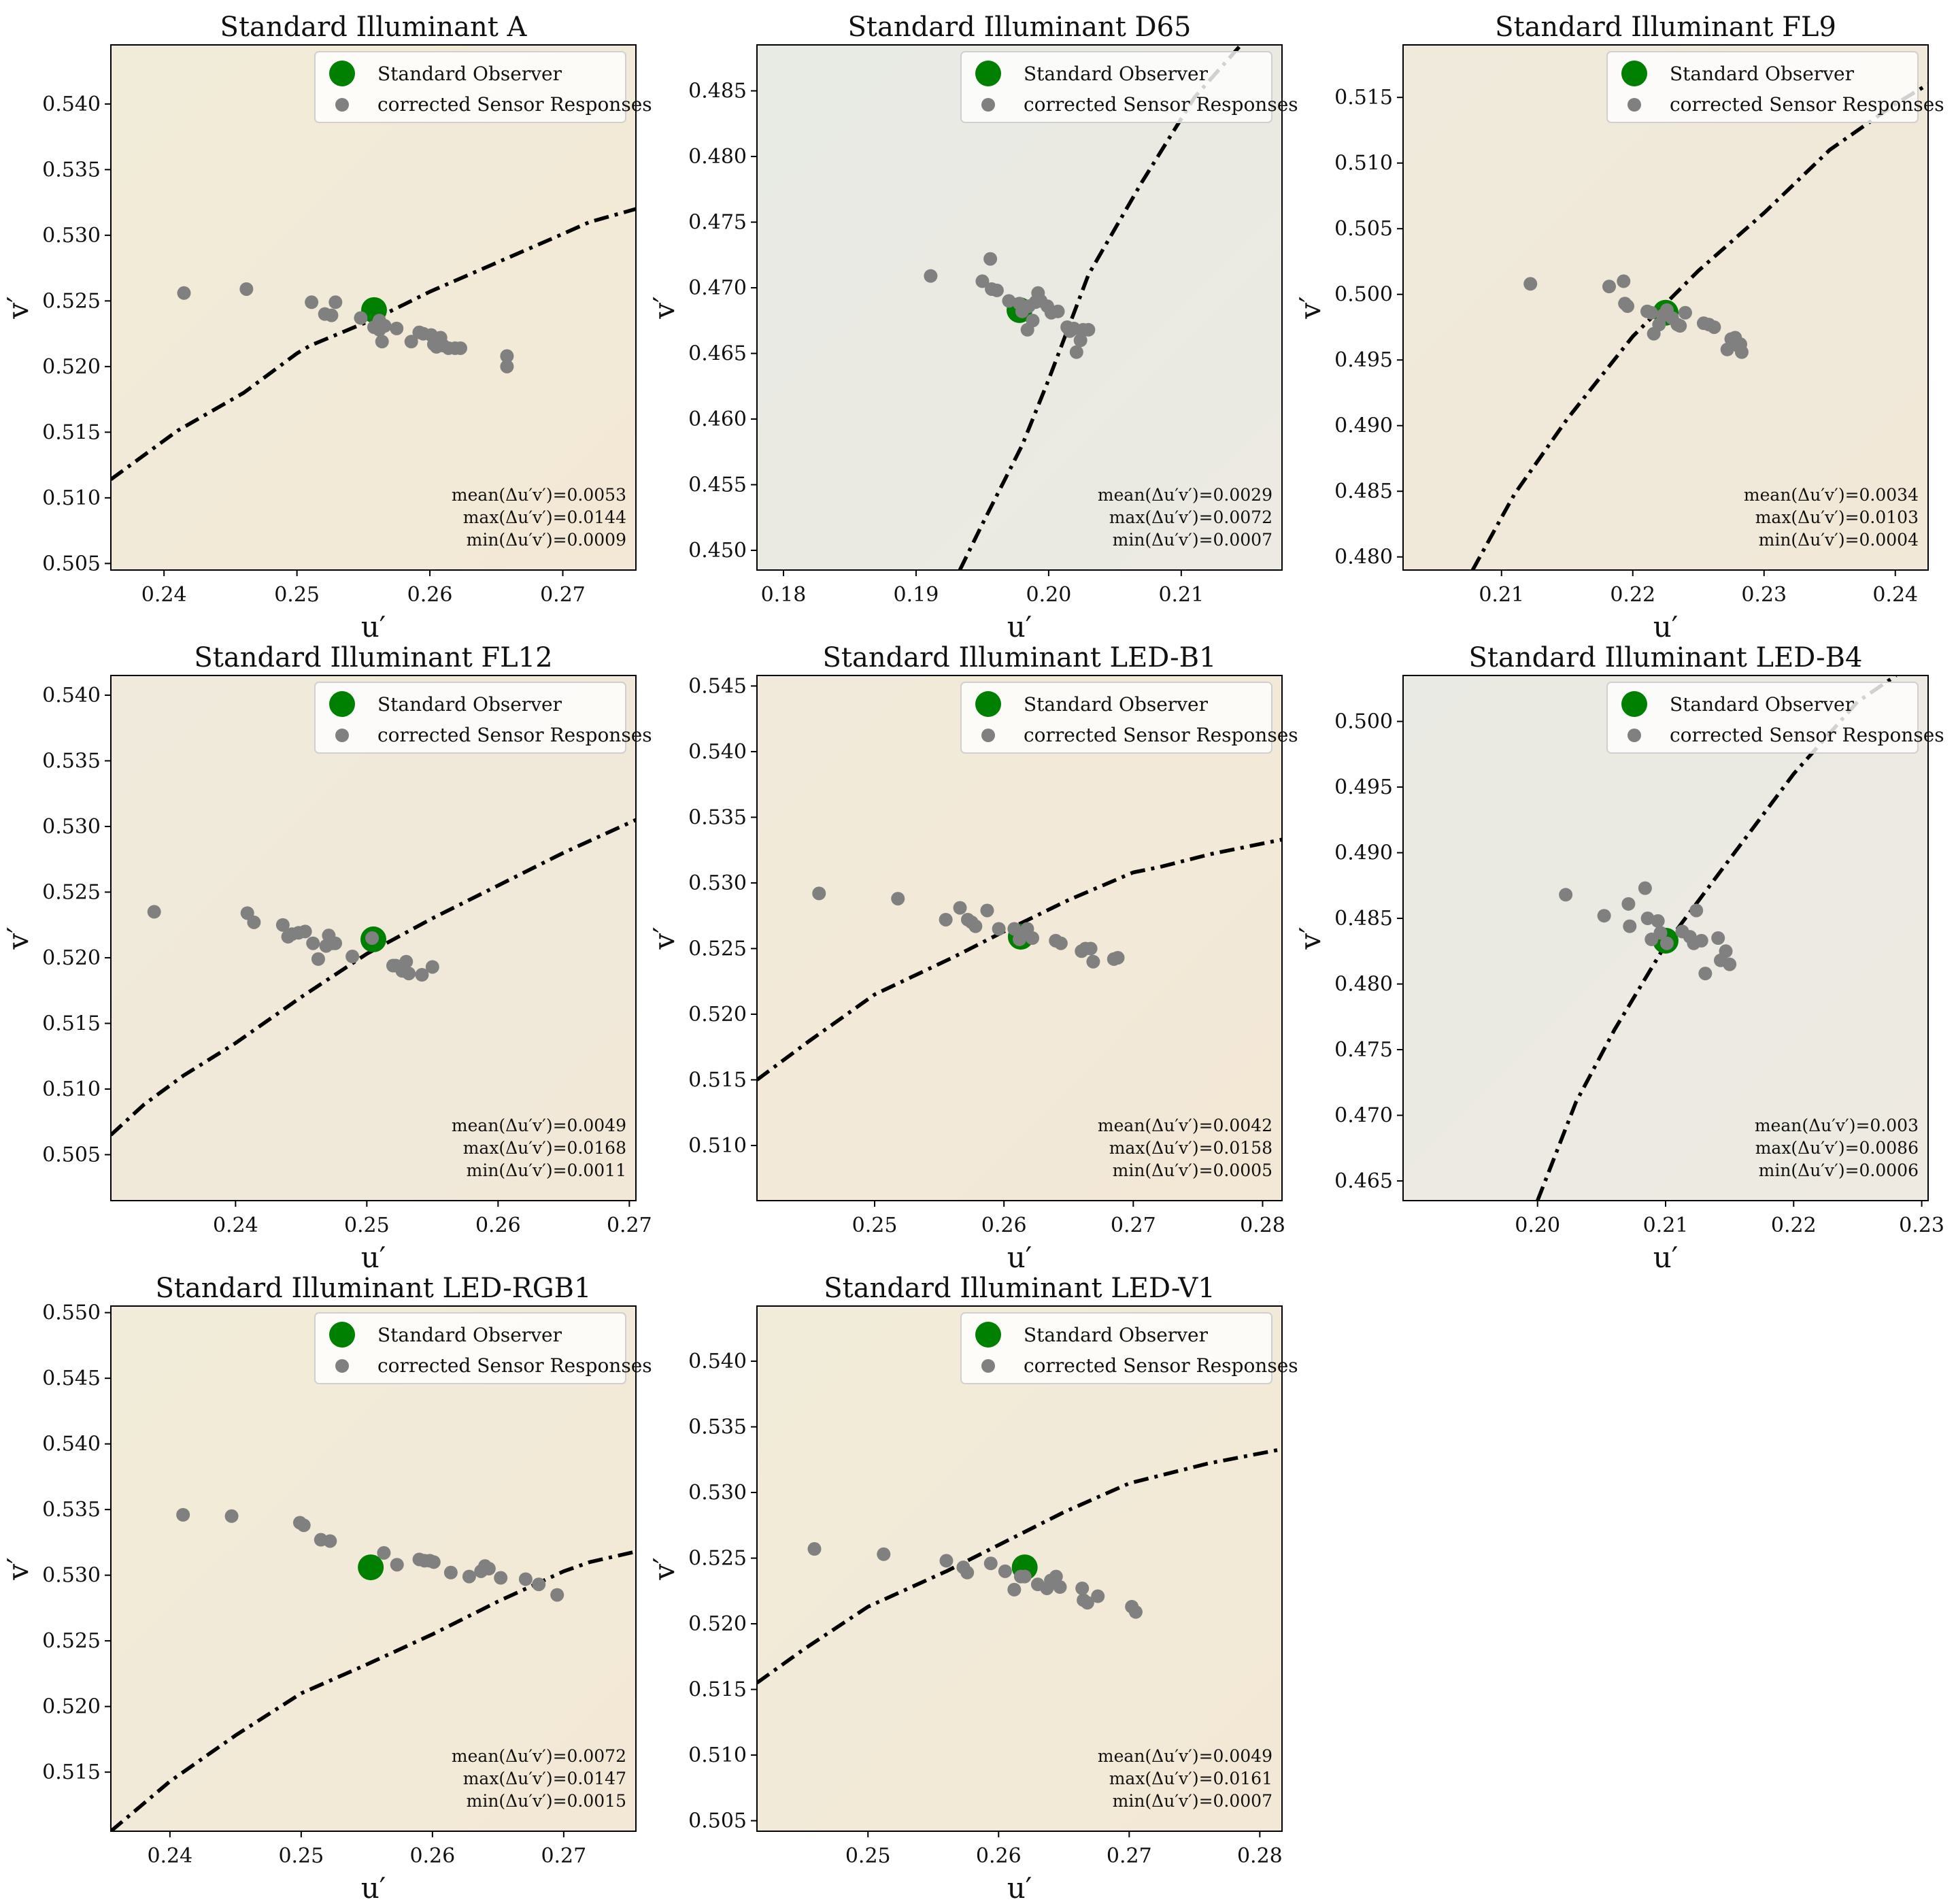 The image size is (1956, 1904). I want to click on stat-mean: mean(Δu′v′)=0.0042, so click(1185, 1126).